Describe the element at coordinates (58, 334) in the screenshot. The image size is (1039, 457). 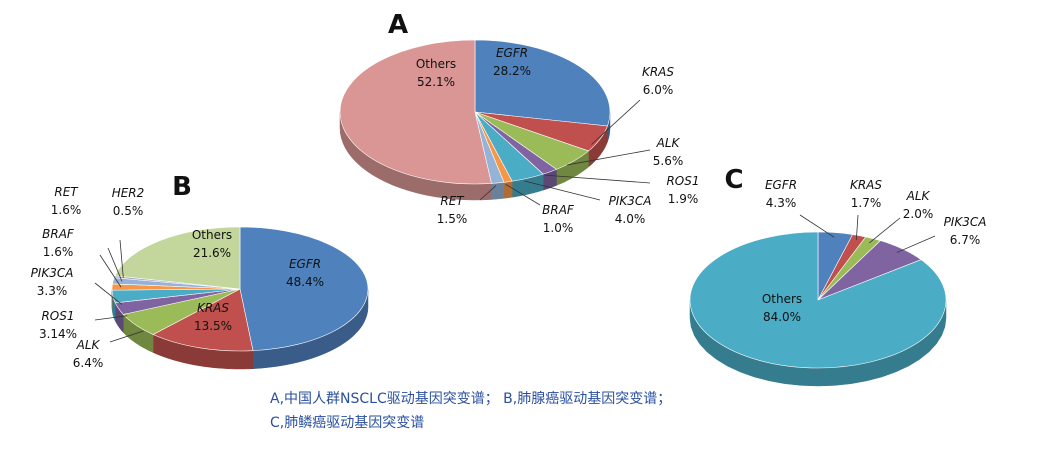
I see `slice-value: 3.14%` at that location.